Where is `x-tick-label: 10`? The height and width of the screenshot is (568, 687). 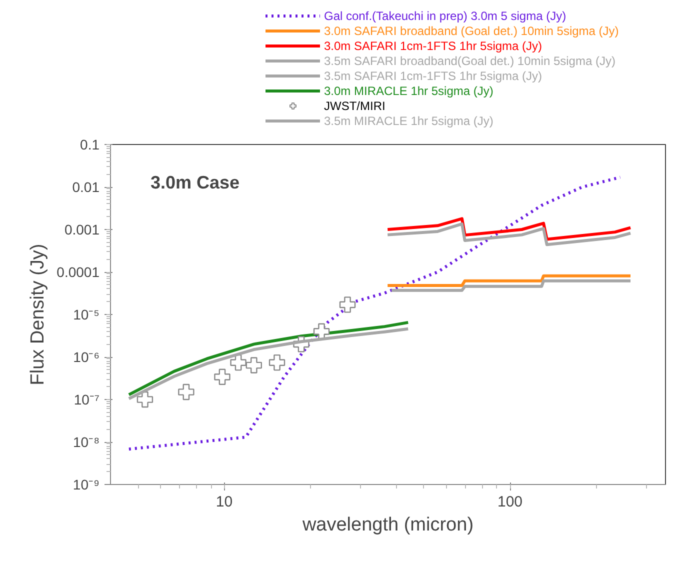
x-tick-label: 10 is located at coordinates (224, 502).